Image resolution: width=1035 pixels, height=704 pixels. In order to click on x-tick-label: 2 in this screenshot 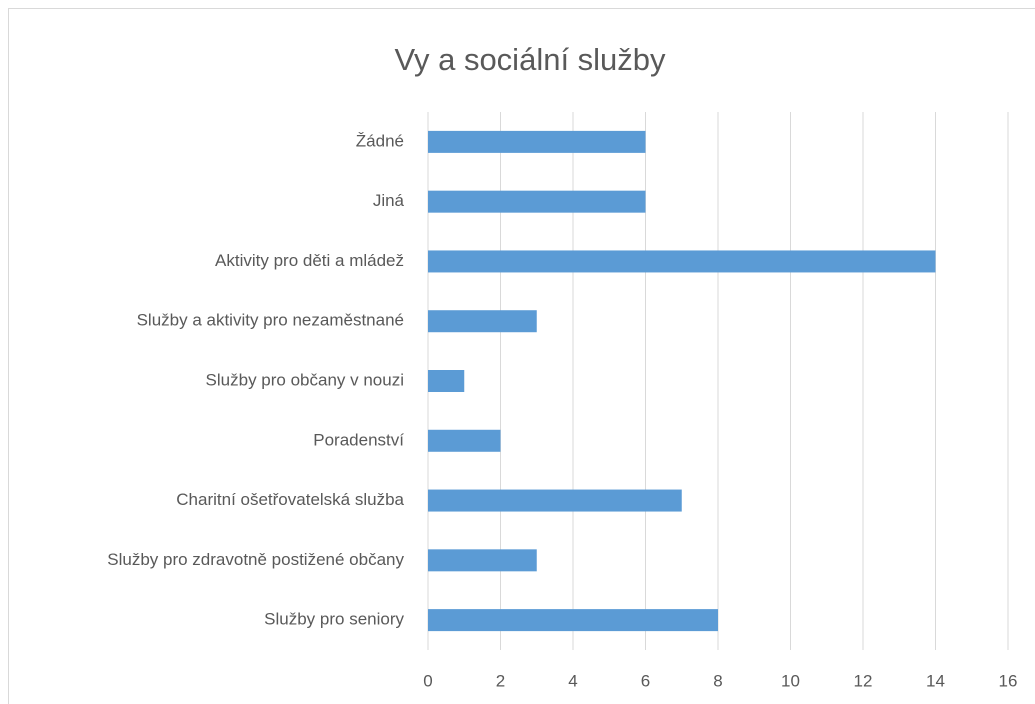, I will do `click(500, 680)`.